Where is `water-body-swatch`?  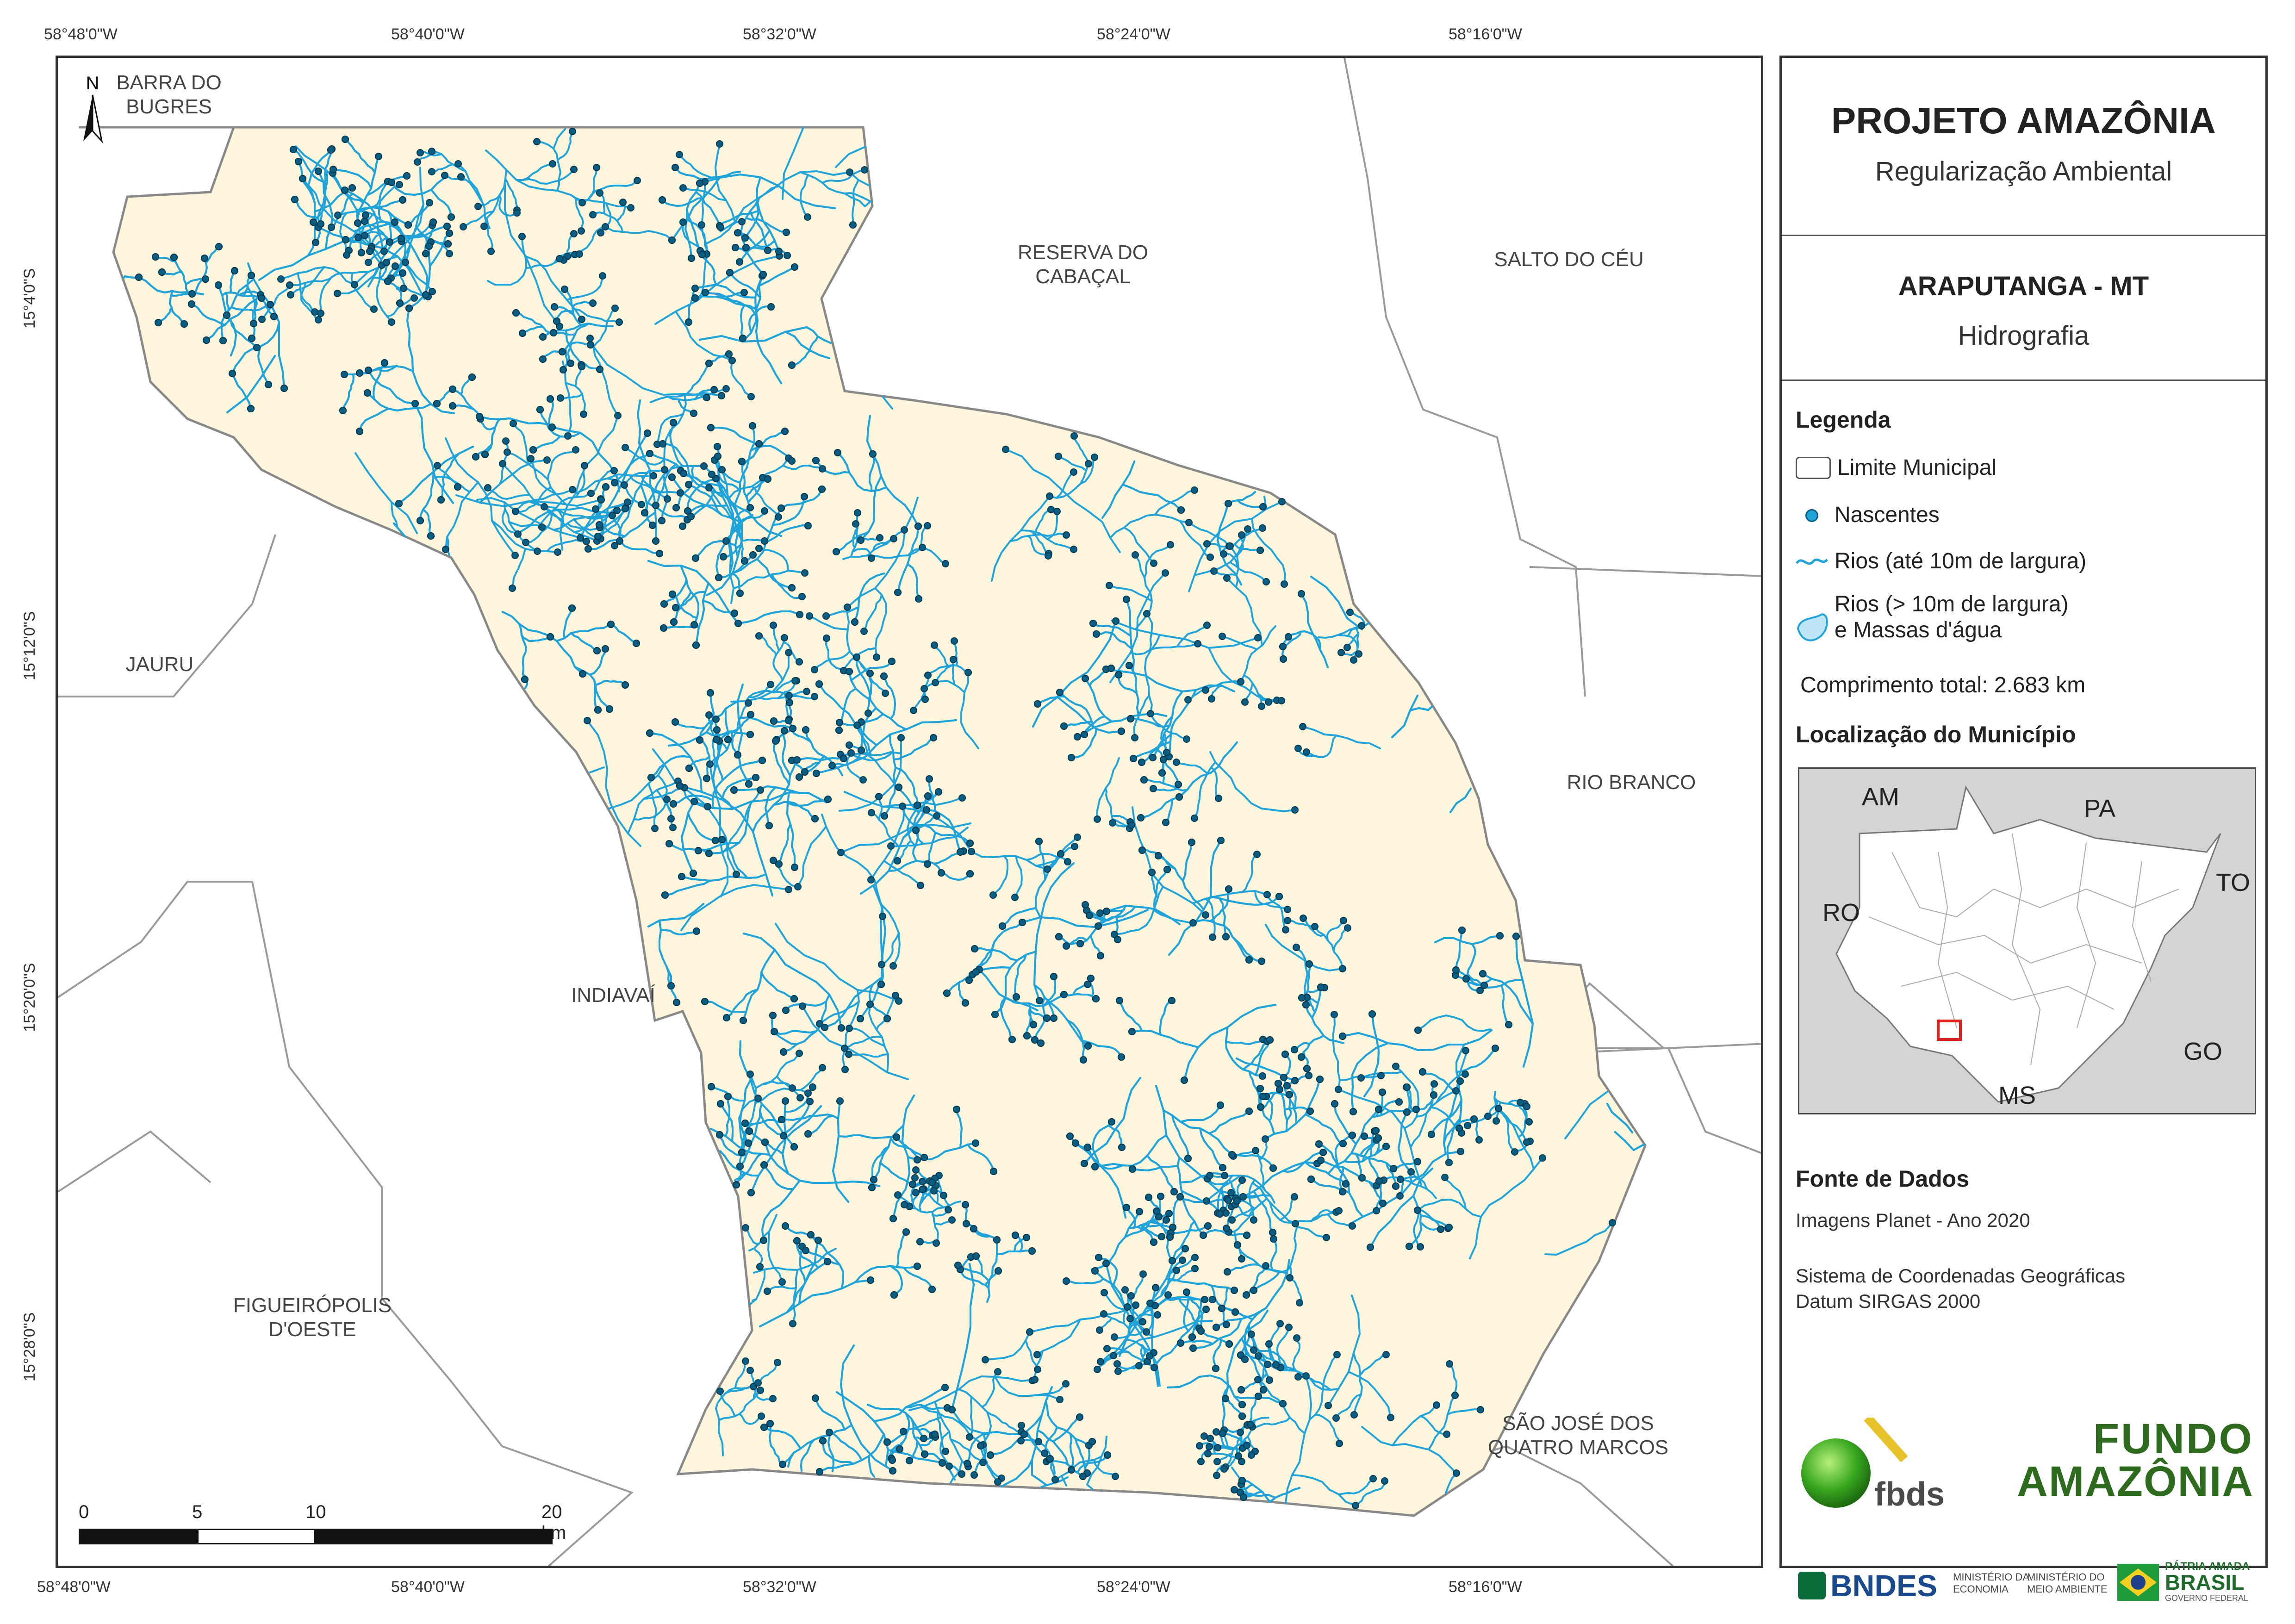
water-body-swatch is located at coordinates (1812, 627).